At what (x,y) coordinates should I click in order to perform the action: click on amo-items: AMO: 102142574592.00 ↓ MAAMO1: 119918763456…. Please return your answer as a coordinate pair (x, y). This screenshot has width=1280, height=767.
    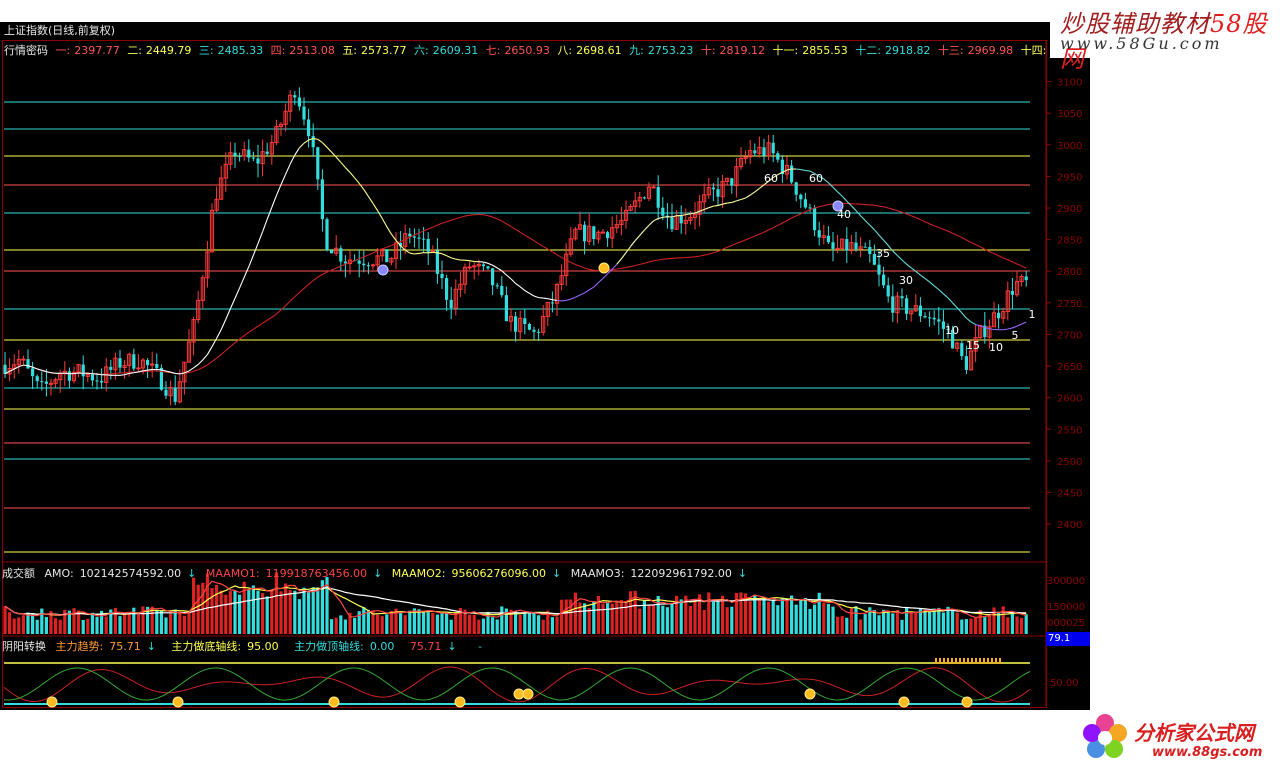
    Looking at the image, I should click on (399, 573).